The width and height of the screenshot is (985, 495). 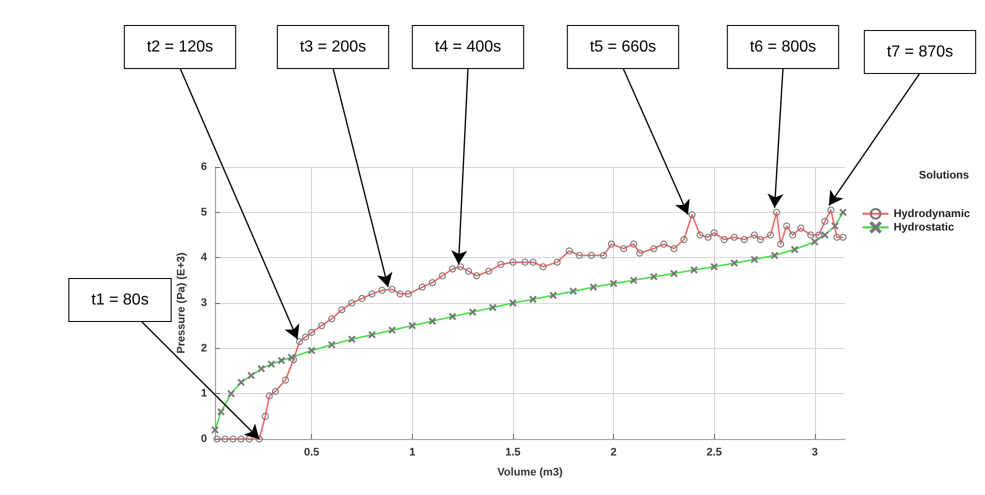 What do you see at coordinates (623, 47) in the screenshot?
I see `annotation: t5 = 660s` at bounding box center [623, 47].